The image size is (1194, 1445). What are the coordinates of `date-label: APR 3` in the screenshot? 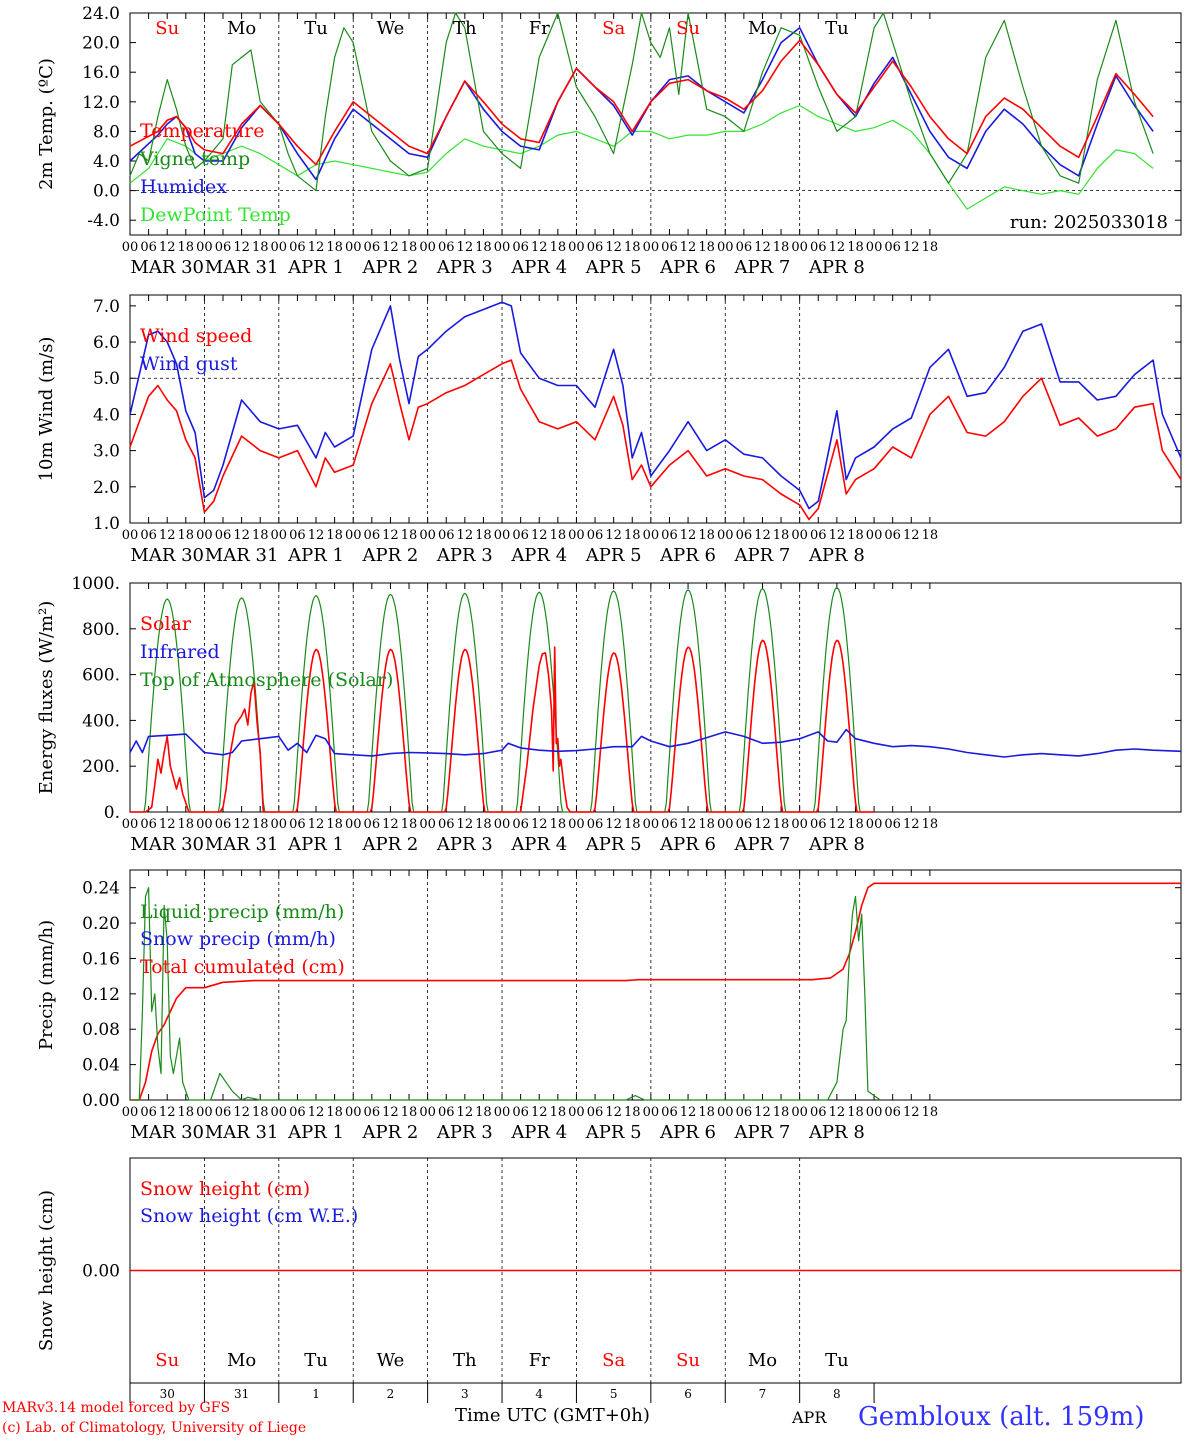 It's located at (464, 1132).